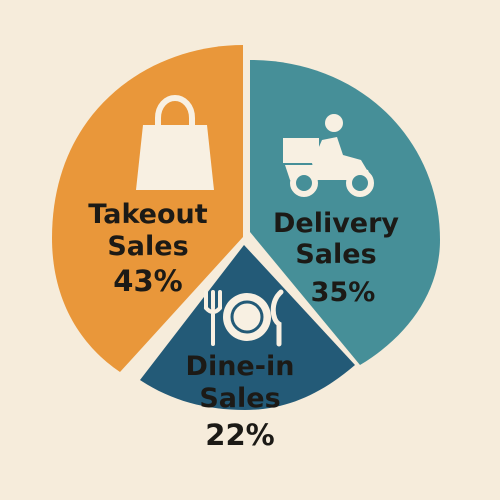  Describe the element at coordinates (147, 281) in the screenshot. I see `slice-value-takeout: 43%` at that location.